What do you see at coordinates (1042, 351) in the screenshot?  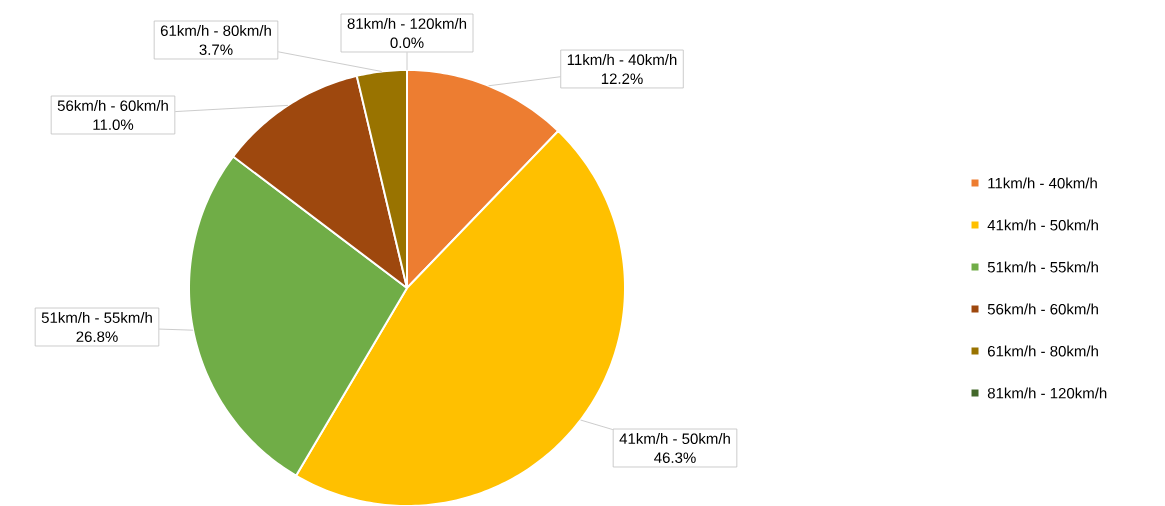 I see `legend-label: 61km/h - 80km/h` at bounding box center [1042, 351].